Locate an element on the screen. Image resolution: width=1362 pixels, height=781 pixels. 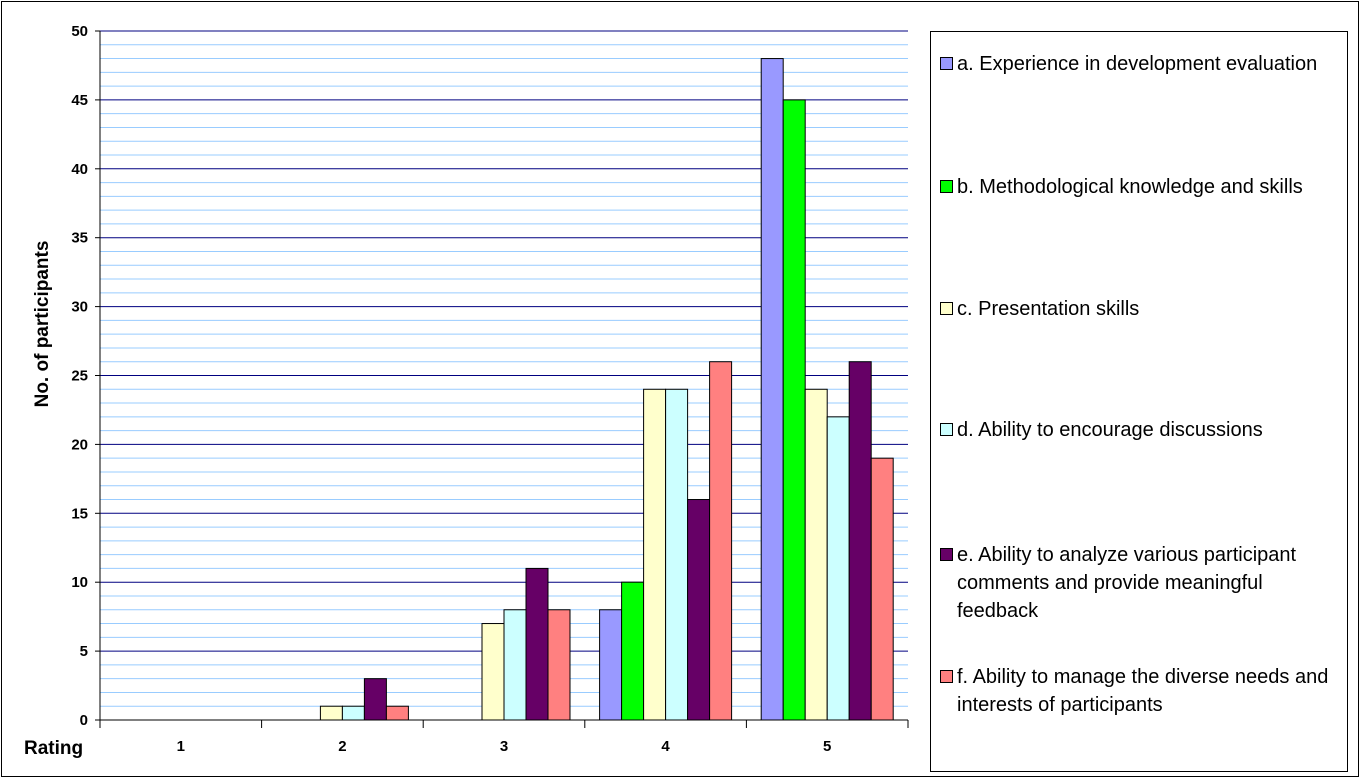
x-tick-label: 2 is located at coordinates (342, 746).